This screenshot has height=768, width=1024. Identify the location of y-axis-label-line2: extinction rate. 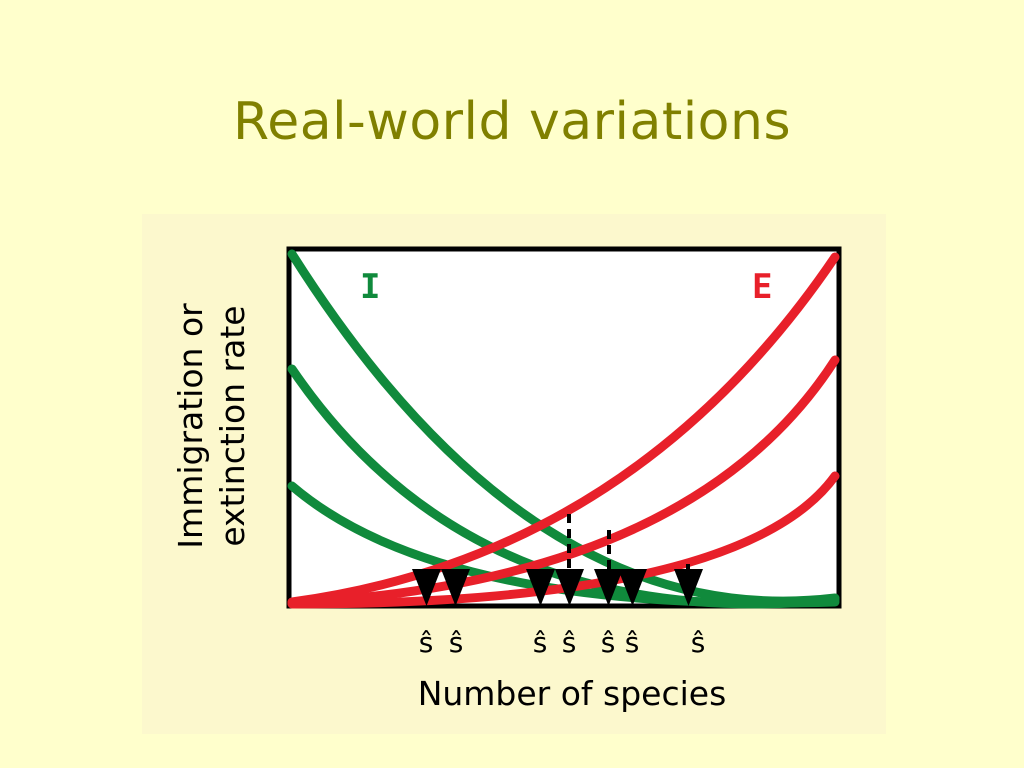
(232, 425).